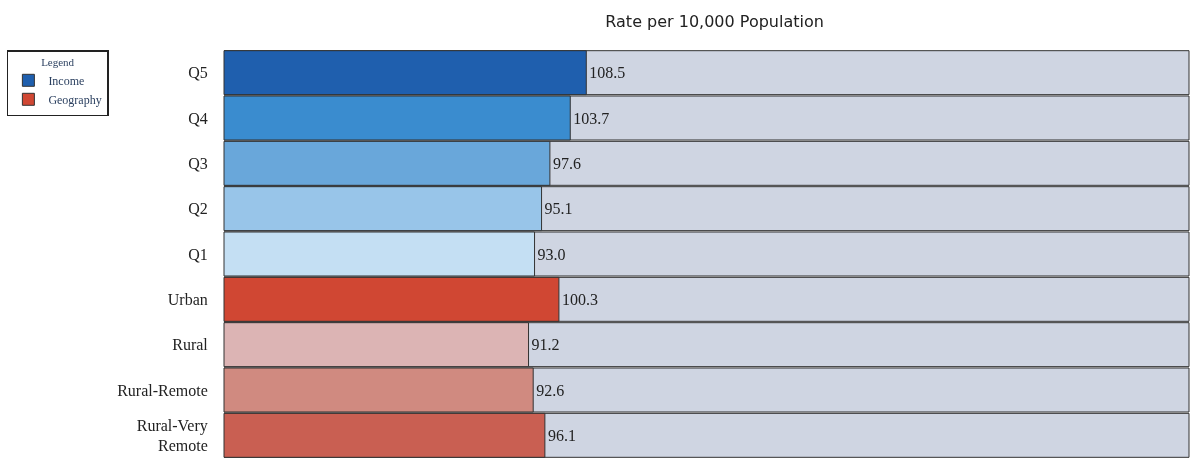 Image resolution: width=1191 pixels, height=459 pixels. Describe the element at coordinates (58, 61) in the screenshot. I see `legend-title: Legend` at that location.